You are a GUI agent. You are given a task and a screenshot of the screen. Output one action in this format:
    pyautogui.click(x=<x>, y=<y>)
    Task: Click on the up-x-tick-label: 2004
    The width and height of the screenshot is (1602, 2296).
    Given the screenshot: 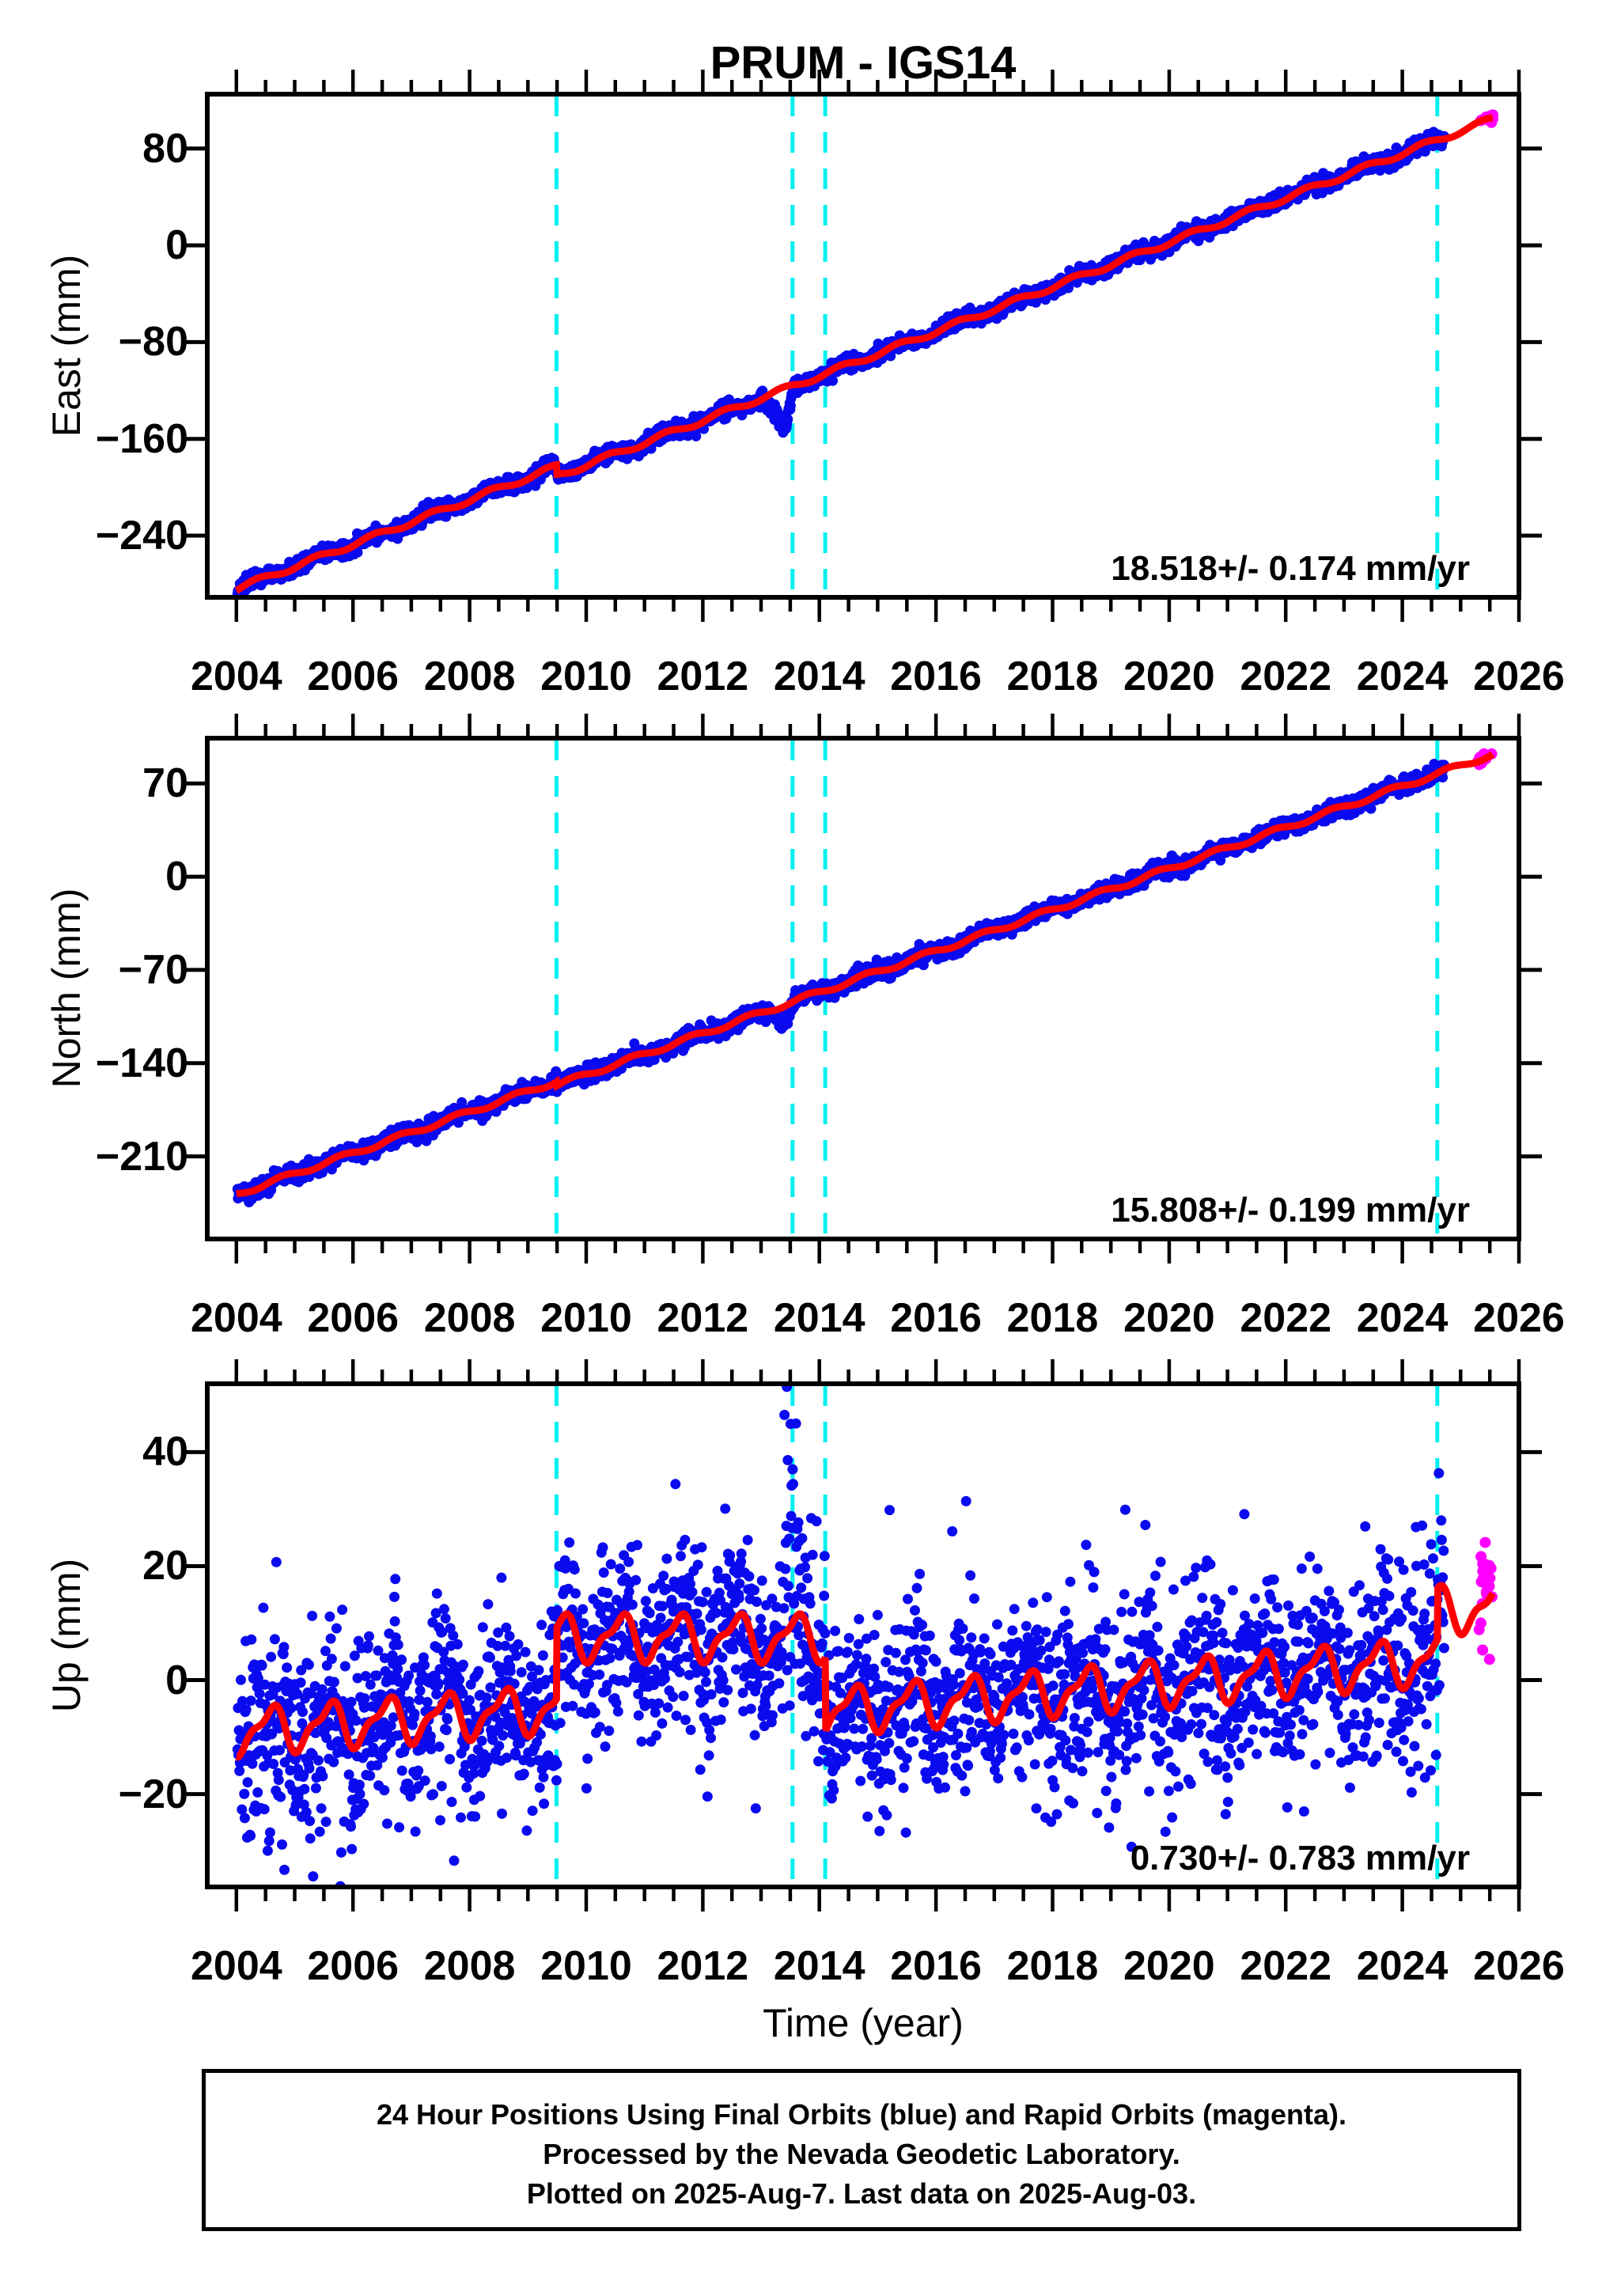 What is the action you would take?
    pyautogui.click(x=236, y=1966)
    